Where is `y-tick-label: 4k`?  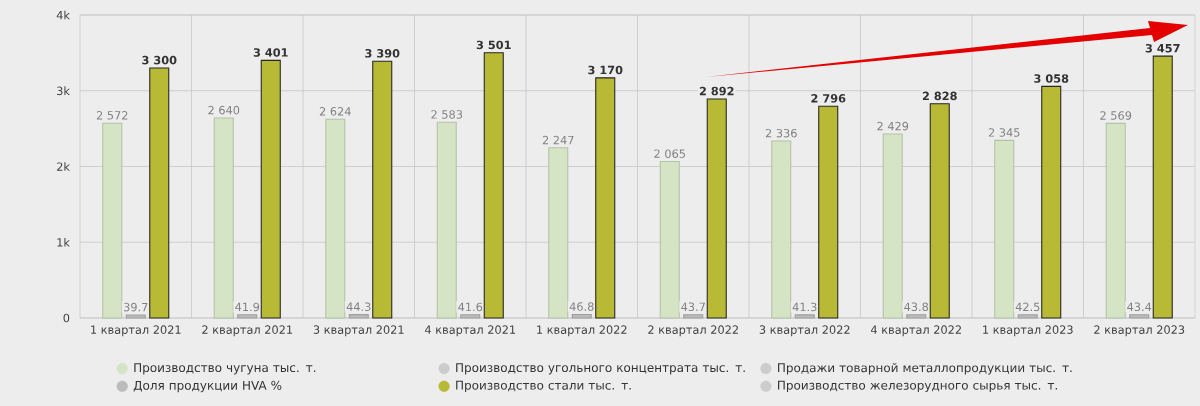 y-tick-label: 4k is located at coordinates (63, 15).